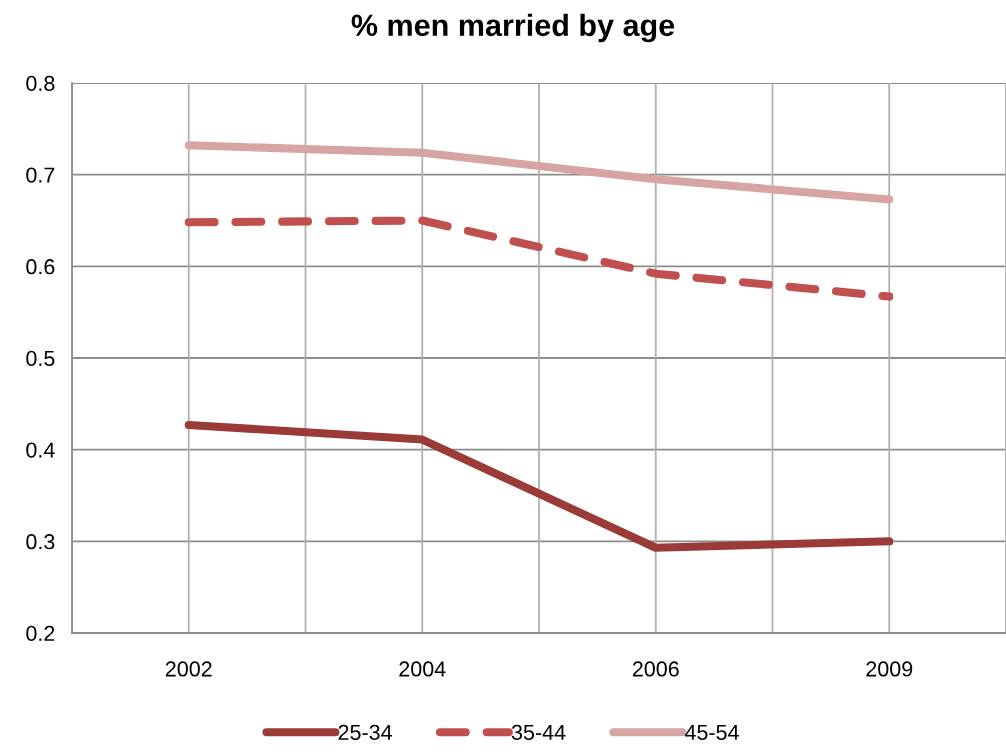 Image resolution: width=1006 pixels, height=755 pixels. Describe the element at coordinates (711, 732) in the screenshot. I see `legend-label: 45-54` at that location.